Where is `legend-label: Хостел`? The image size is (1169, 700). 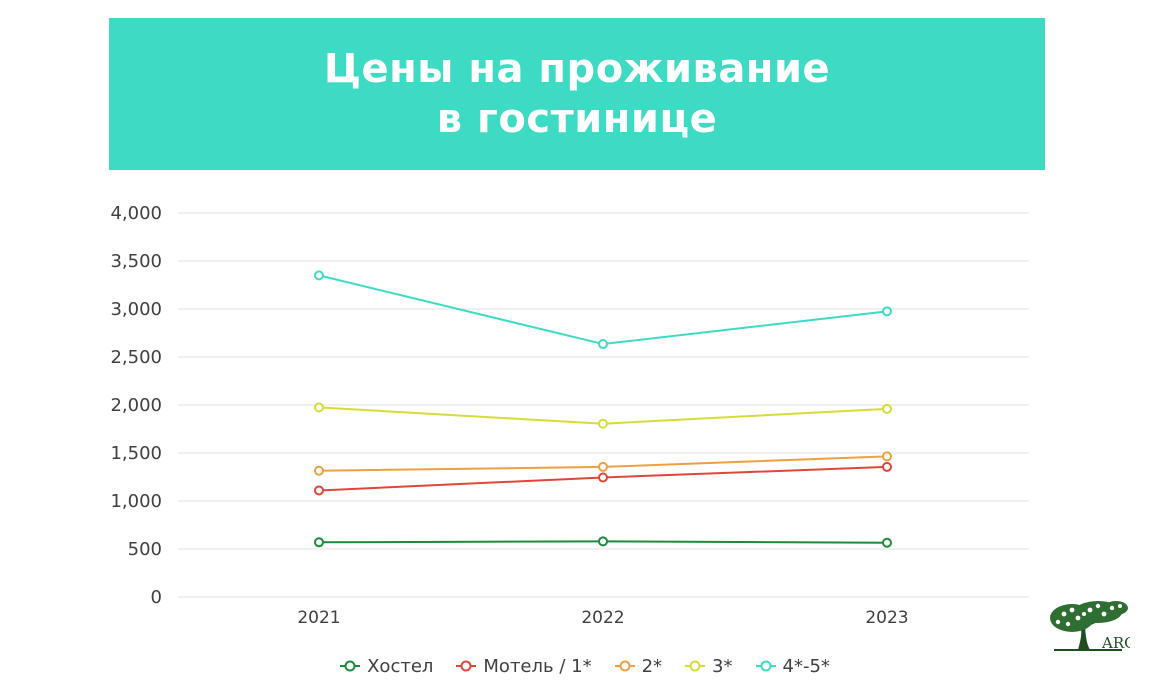 legend-label: Хостел is located at coordinates (400, 666).